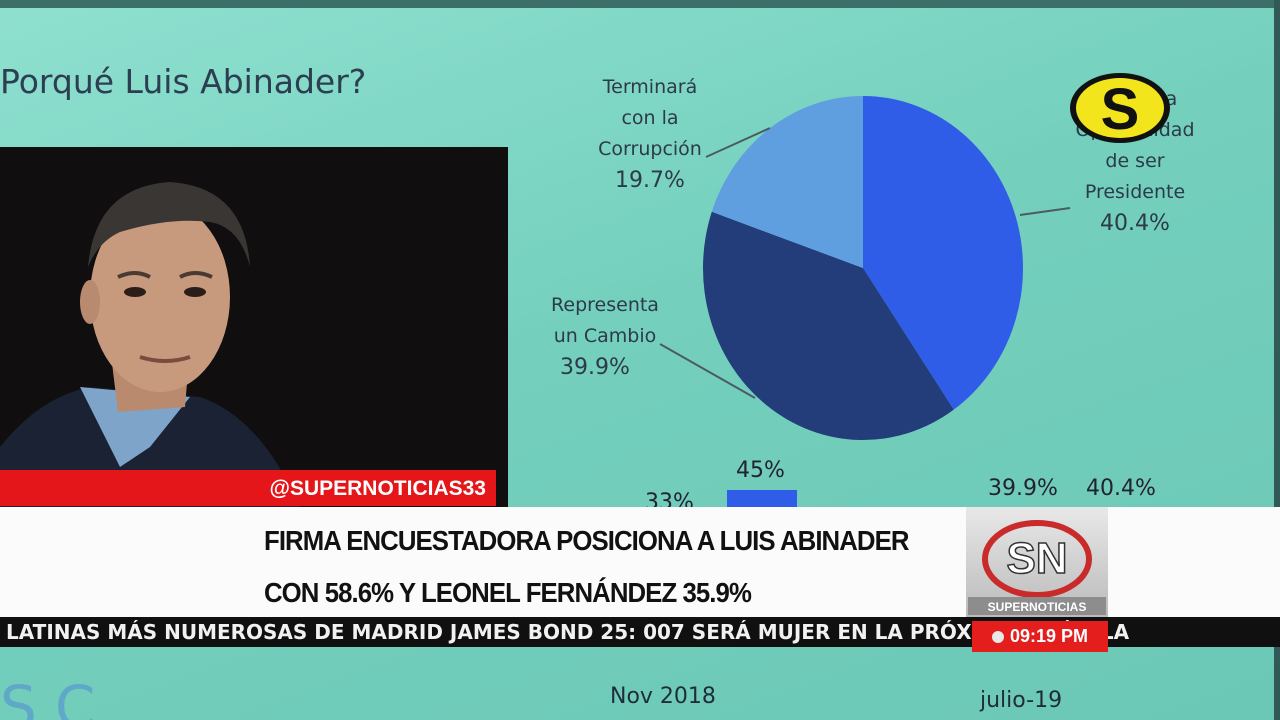 This screenshot has width=1280, height=720. Describe the element at coordinates (1021, 700) in the screenshot. I see `x-label-julio-19: julio-19` at that location.